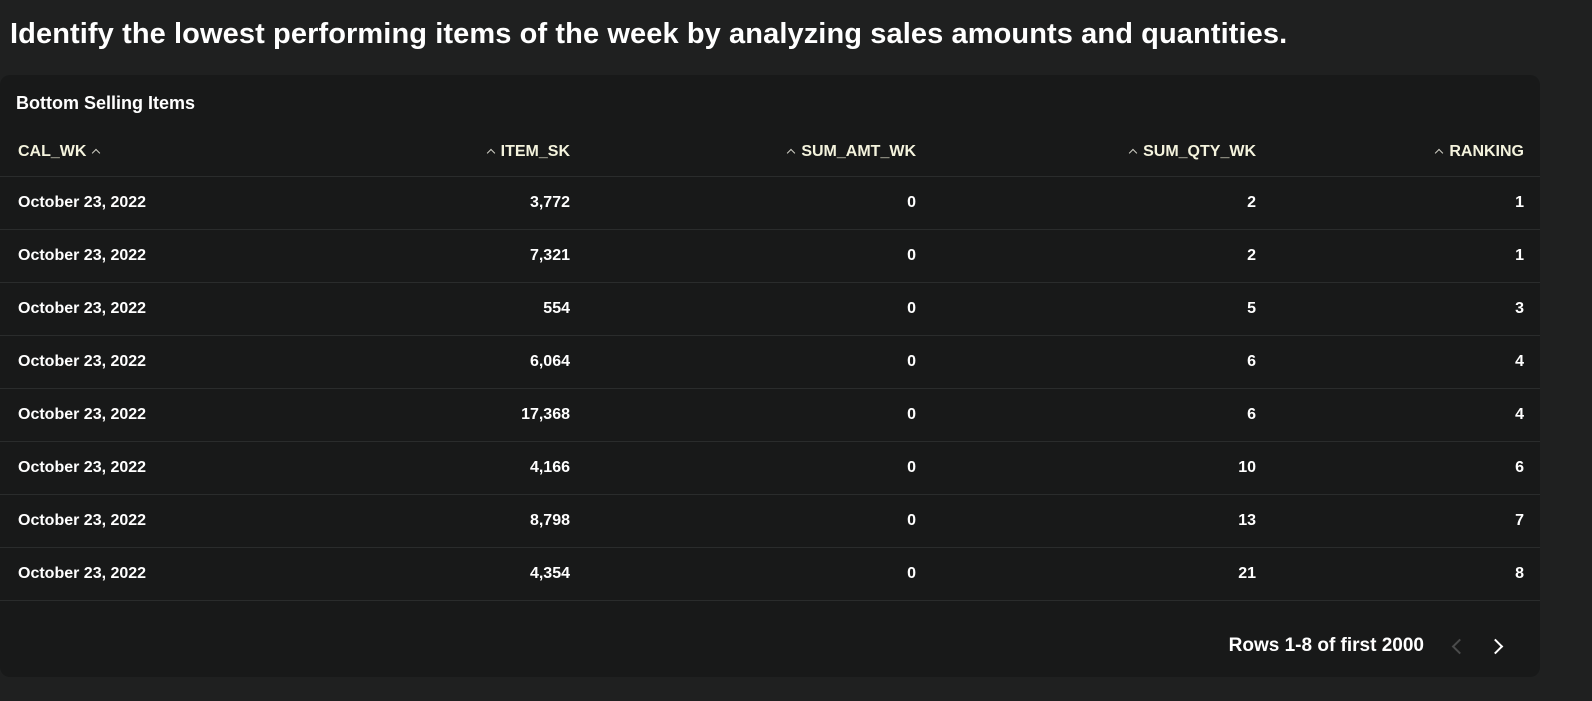  I want to click on cell-ranking: 6, so click(1519, 467).